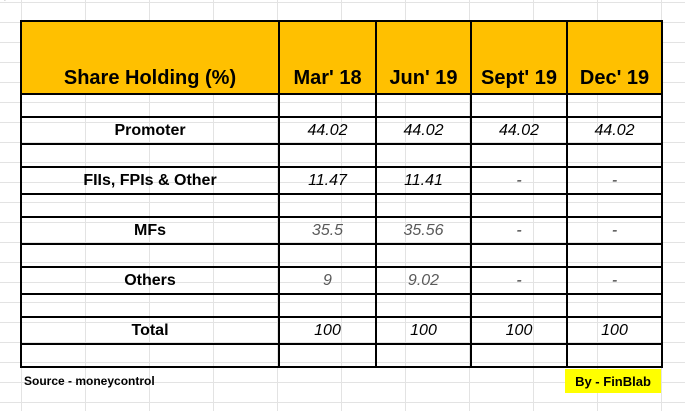 The height and width of the screenshot is (411, 685). What do you see at coordinates (614, 180) in the screenshot?
I see `cell-fiis-dec19: -` at bounding box center [614, 180].